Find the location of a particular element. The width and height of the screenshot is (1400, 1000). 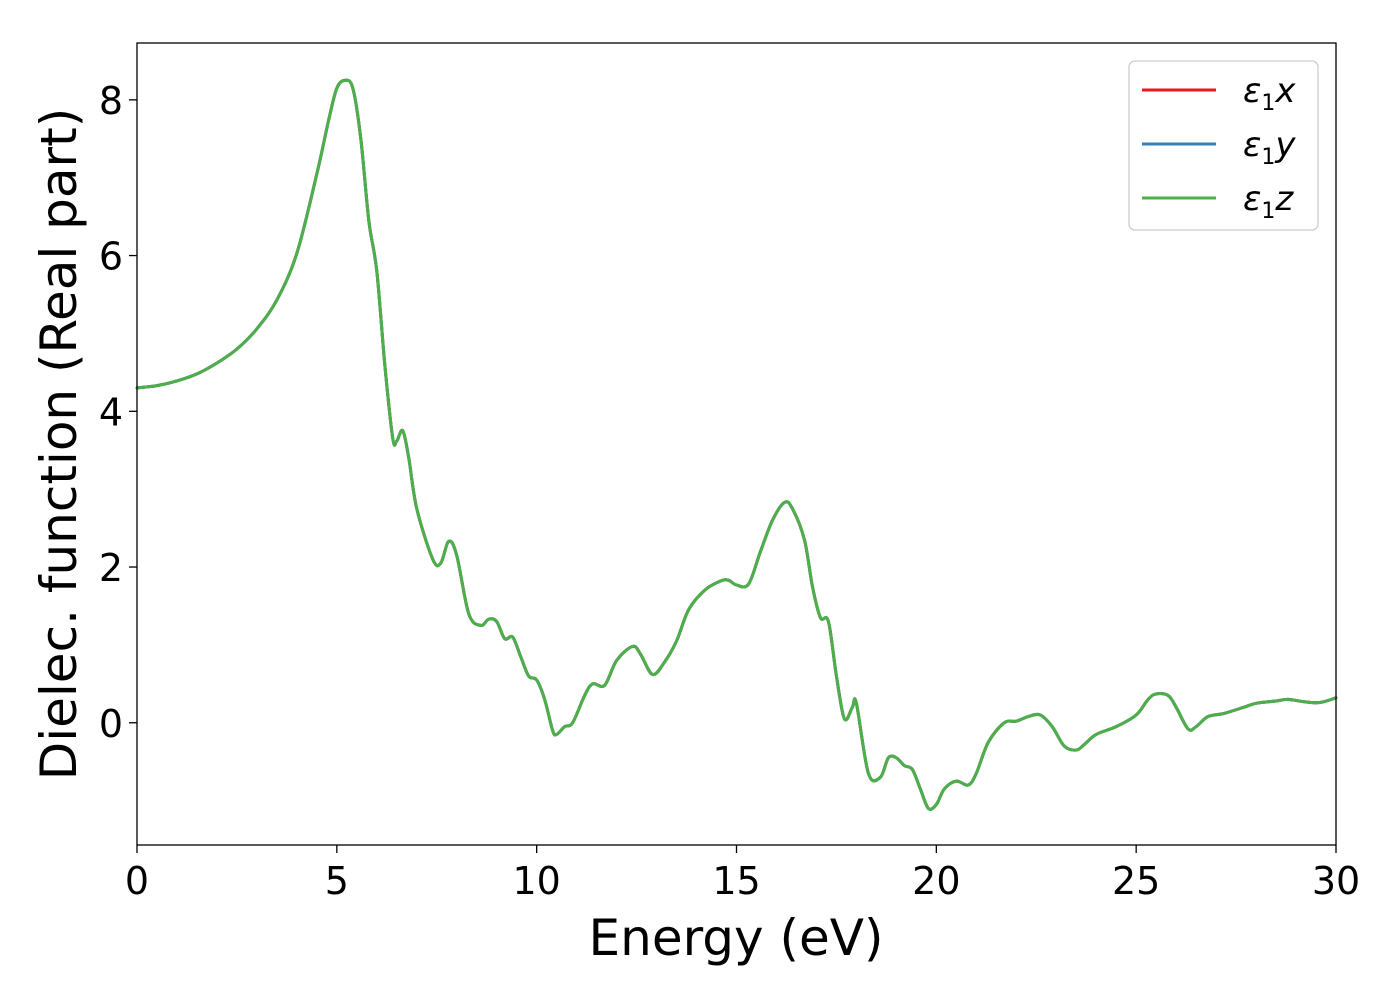

x-axis-ticks: 0 5 10 15 20 25 30 is located at coordinates (742, 874).